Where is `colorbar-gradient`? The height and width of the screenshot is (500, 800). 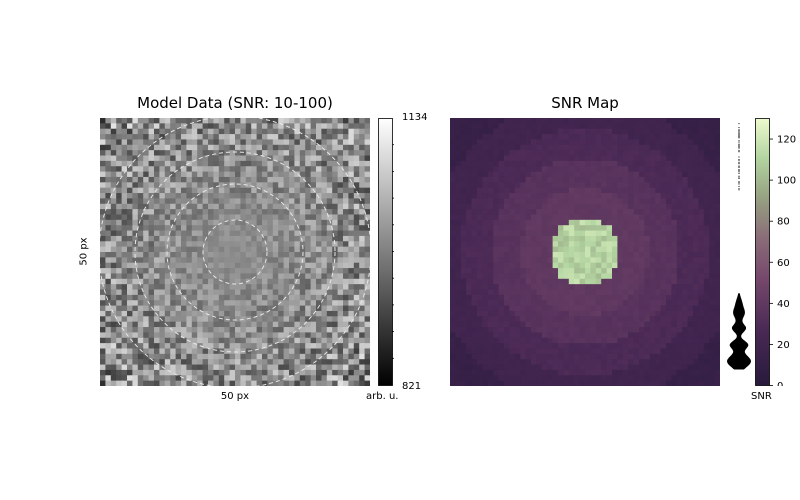
colorbar-gradient is located at coordinates (385, 252).